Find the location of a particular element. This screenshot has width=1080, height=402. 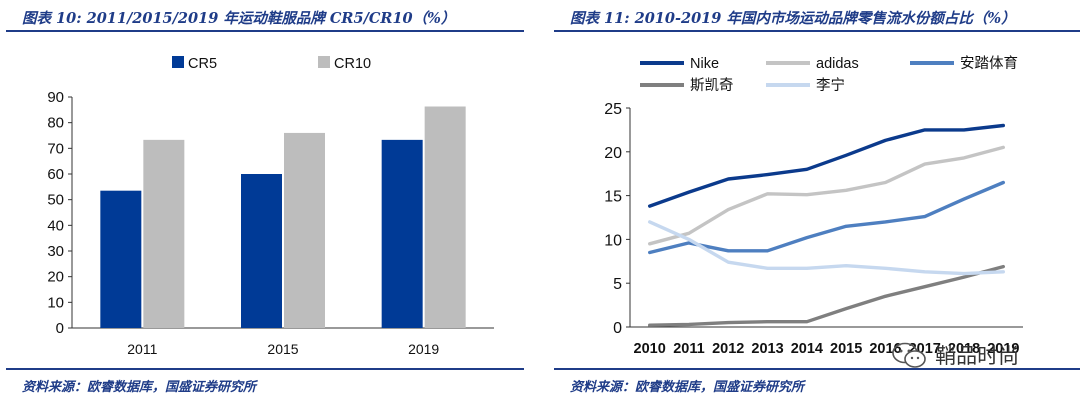

line-y-tick-label: 25 is located at coordinates (613, 109).